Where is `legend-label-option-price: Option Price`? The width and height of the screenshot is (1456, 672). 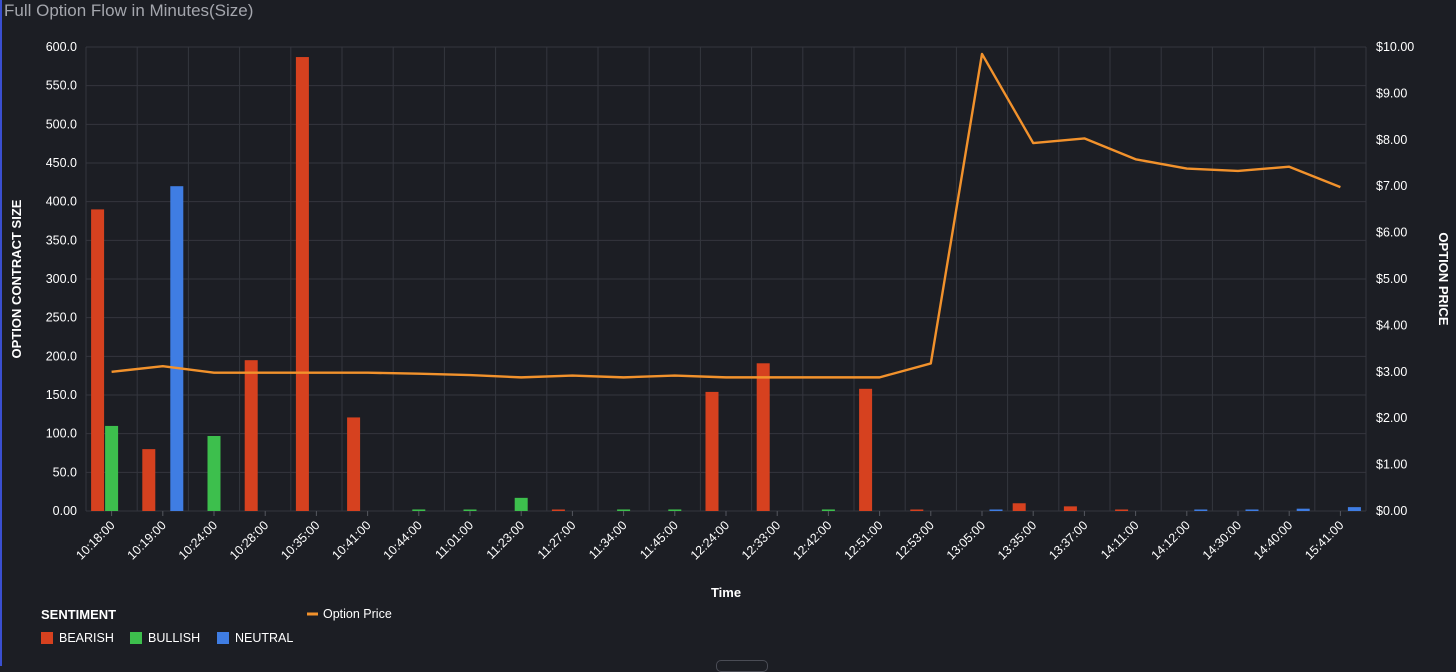 legend-label-option-price: Option Price is located at coordinates (357, 614).